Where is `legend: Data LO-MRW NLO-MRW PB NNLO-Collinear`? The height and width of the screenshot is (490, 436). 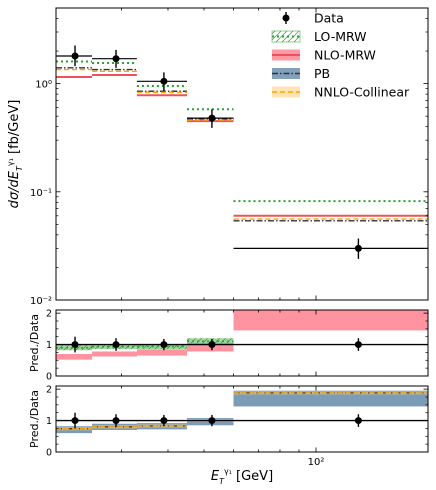
legend: Data LO-MRW NLO-MRW PB NNLO-Collinear is located at coordinates (340, 55).